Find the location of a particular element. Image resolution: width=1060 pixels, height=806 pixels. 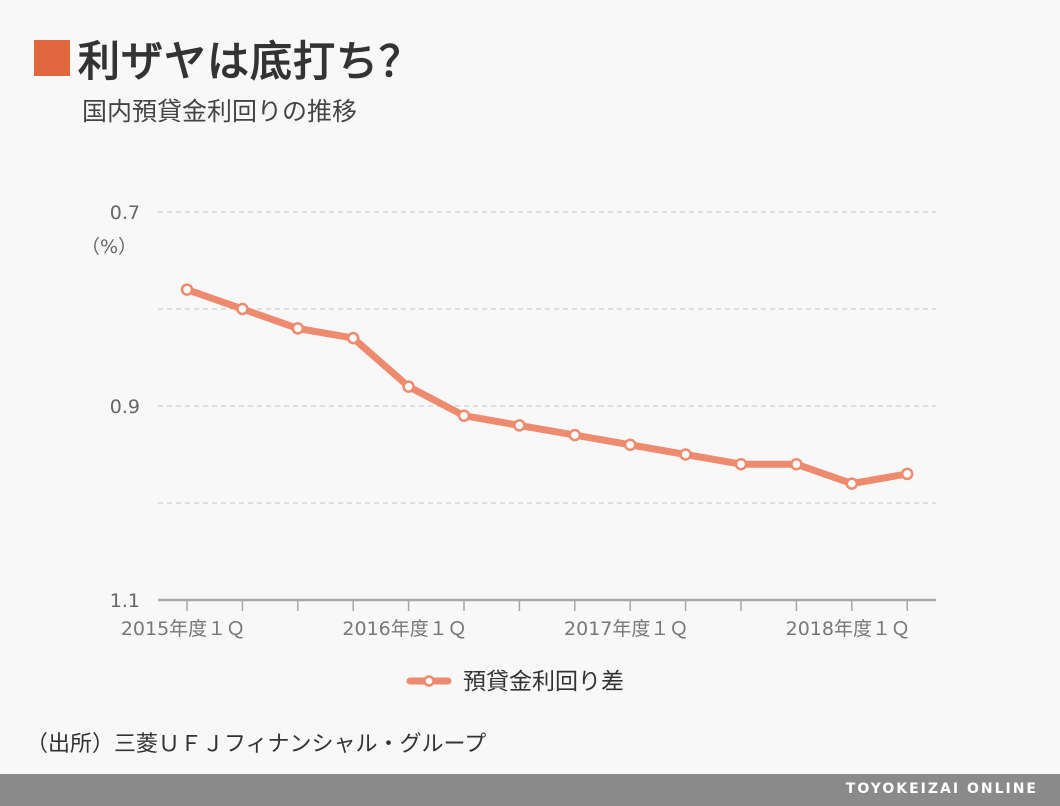

x-tick-label-2: 2017年度１Ｑ is located at coordinates (626, 629).